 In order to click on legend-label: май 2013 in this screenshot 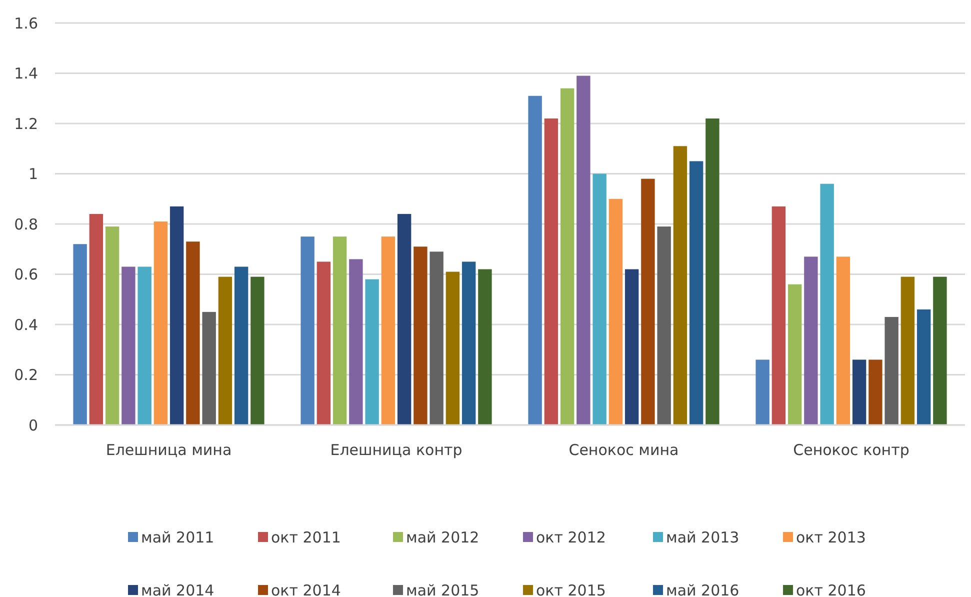, I will do `click(703, 537)`.